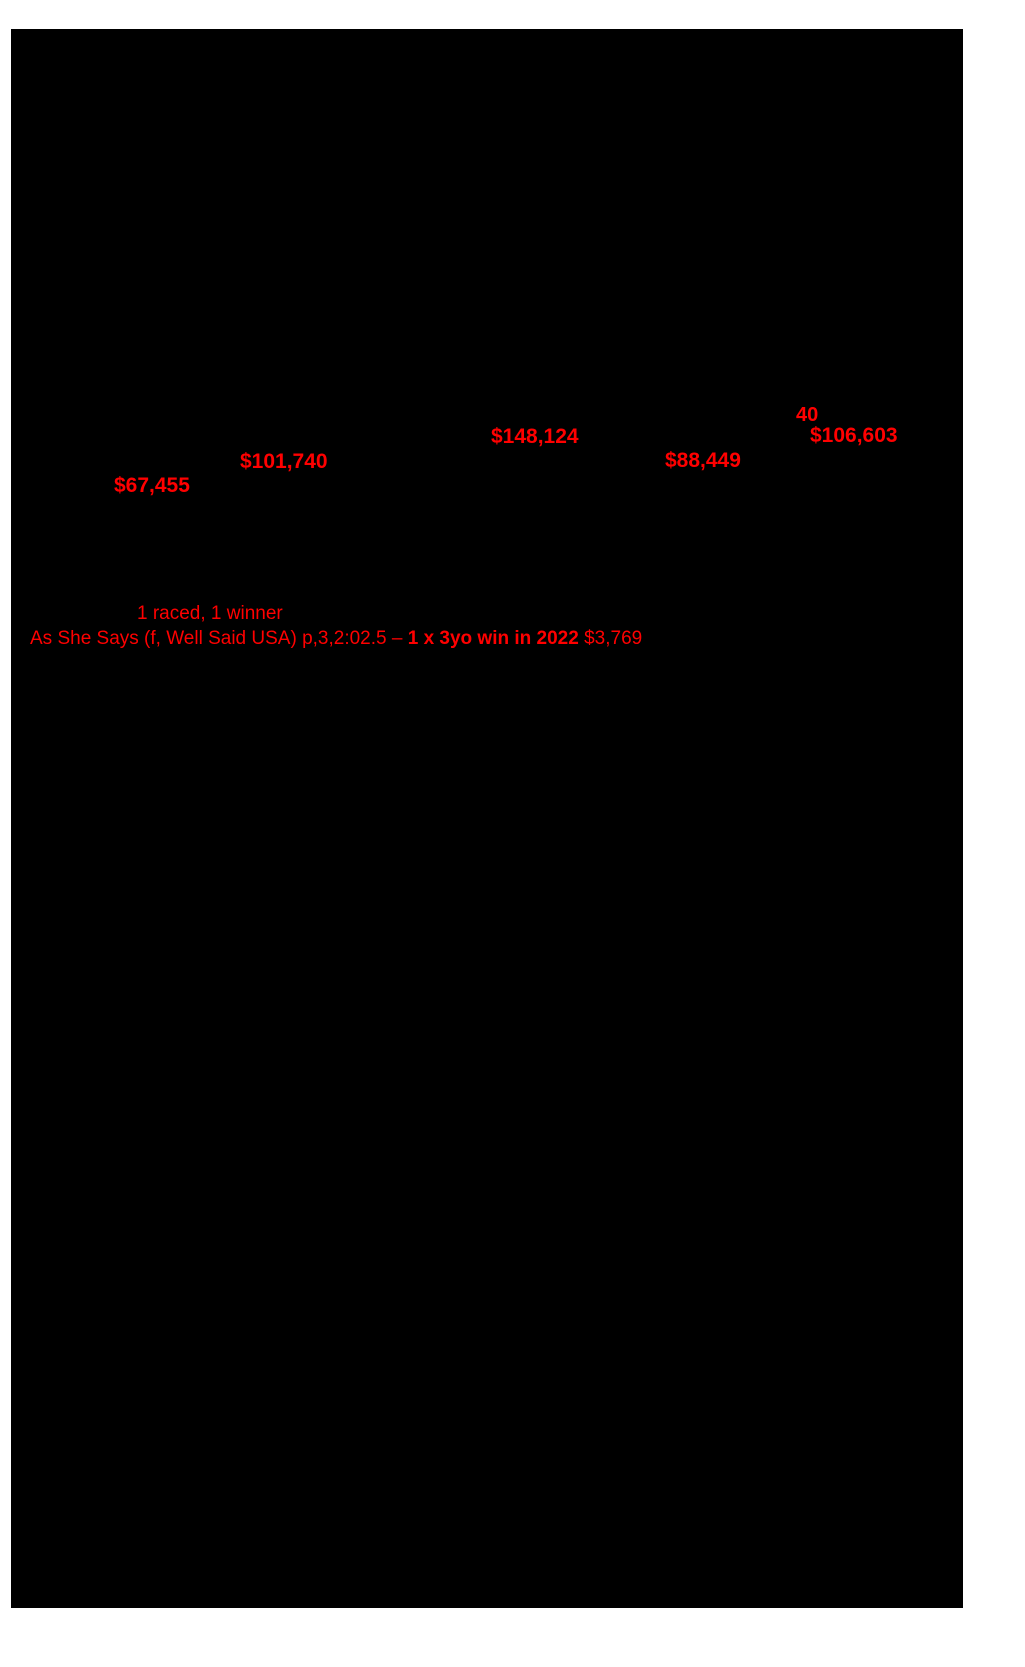 The width and height of the screenshot is (1025, 1667). What do you see at coordinates (610, 638) in the screenshot?
I see `pedigree-detail-suffix: $3,769` at bounding box center [610, 638].